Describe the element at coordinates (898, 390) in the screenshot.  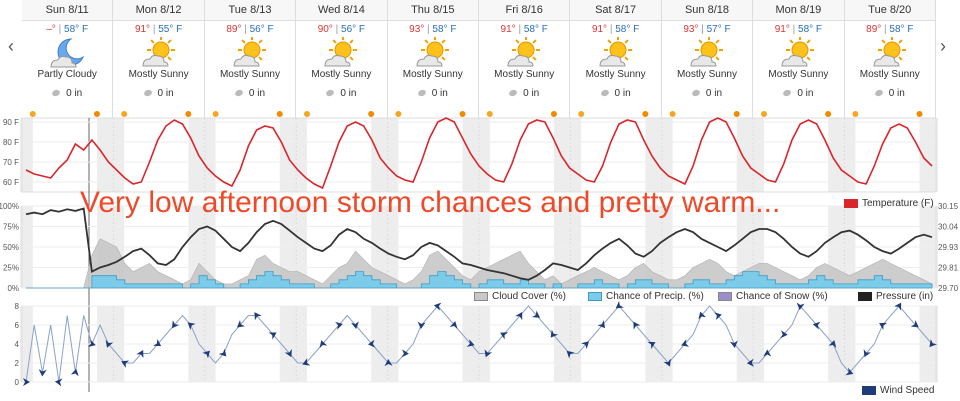
I see `legend-wind: Wind Speed` at that location.